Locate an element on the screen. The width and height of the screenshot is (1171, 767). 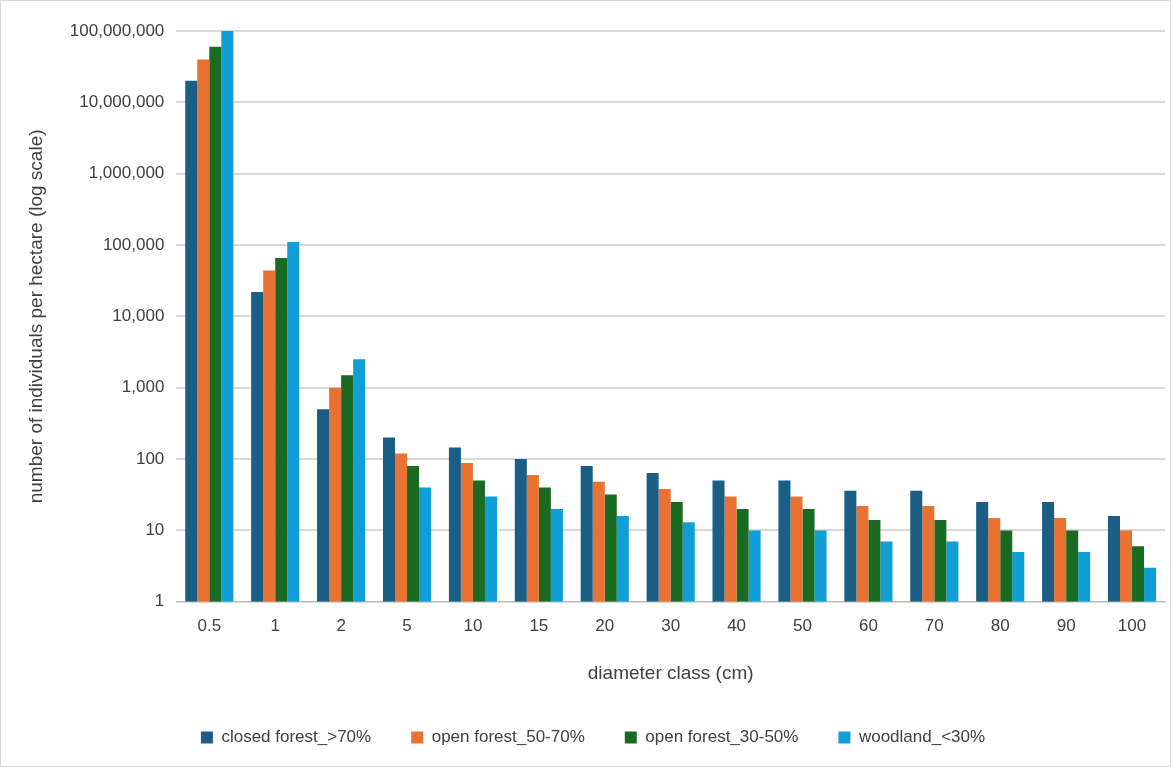
y-tick-label: 1,000 is located at coordinates (143, 387).